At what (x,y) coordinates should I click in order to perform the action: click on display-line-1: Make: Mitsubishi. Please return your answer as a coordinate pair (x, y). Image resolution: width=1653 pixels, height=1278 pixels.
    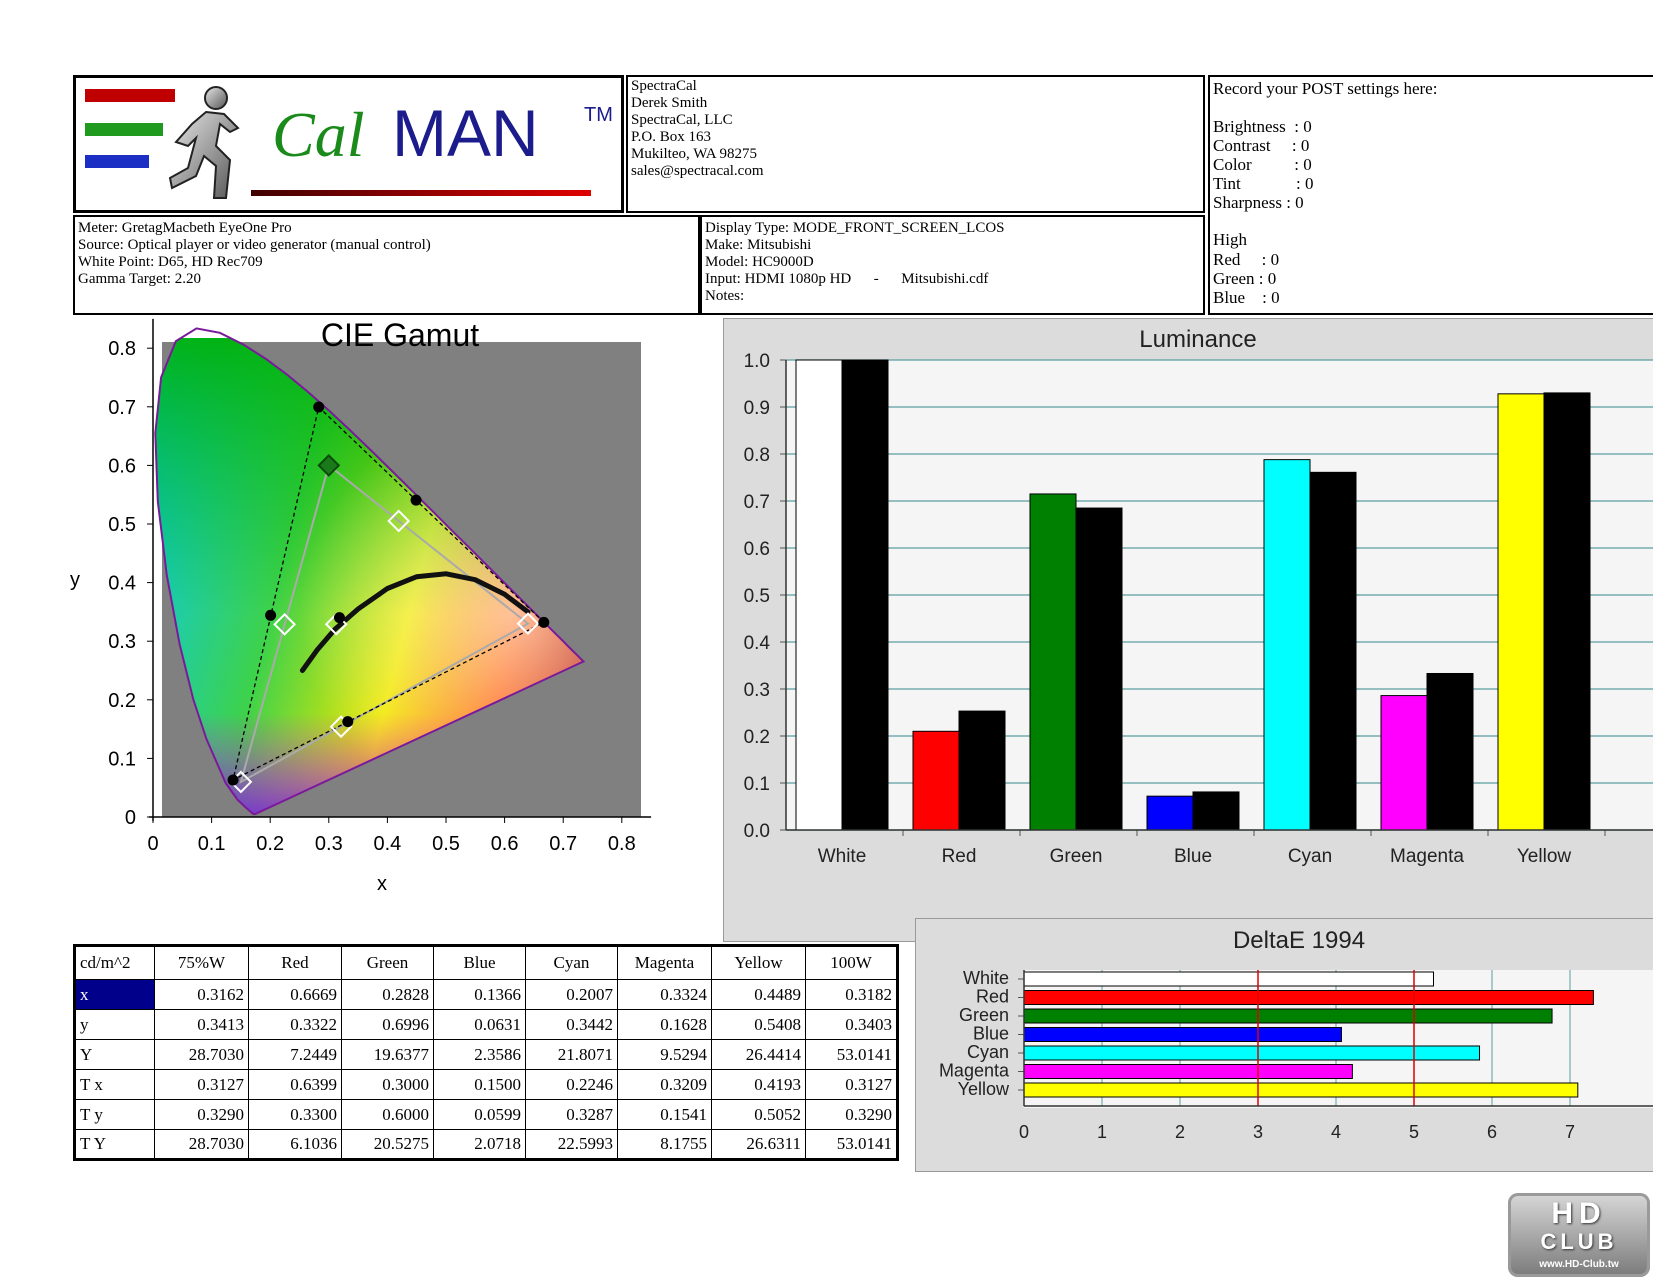
    Looking at the image, I should click on (758, 245).